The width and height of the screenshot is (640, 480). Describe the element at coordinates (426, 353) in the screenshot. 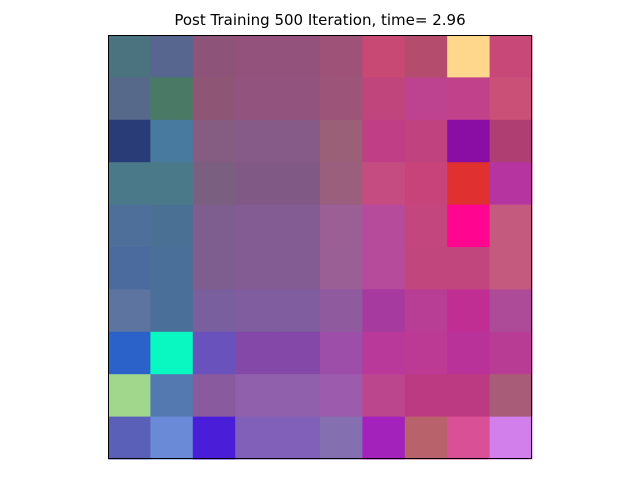

I see `heatmap-cell-r7-c7` at that location.